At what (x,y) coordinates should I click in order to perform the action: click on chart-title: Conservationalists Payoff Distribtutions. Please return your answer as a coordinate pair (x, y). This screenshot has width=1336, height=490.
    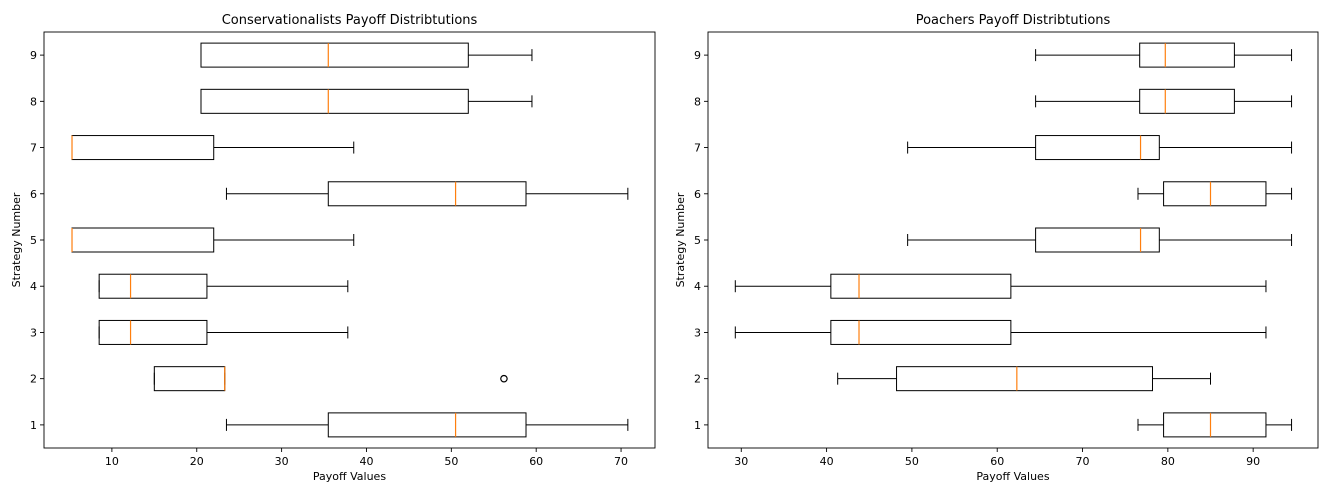
    Looking at the image, I should click on (350, 20).